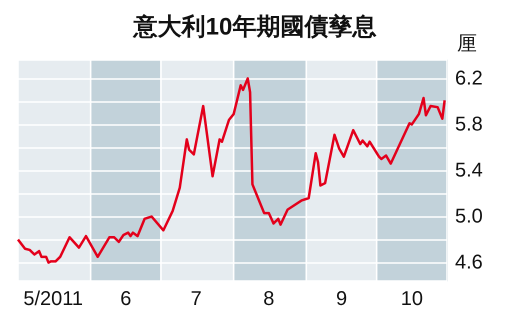 The height and width of the screenshot is (327, 510). I want to click on y-tick-label: 5.4, so click(469, 171).